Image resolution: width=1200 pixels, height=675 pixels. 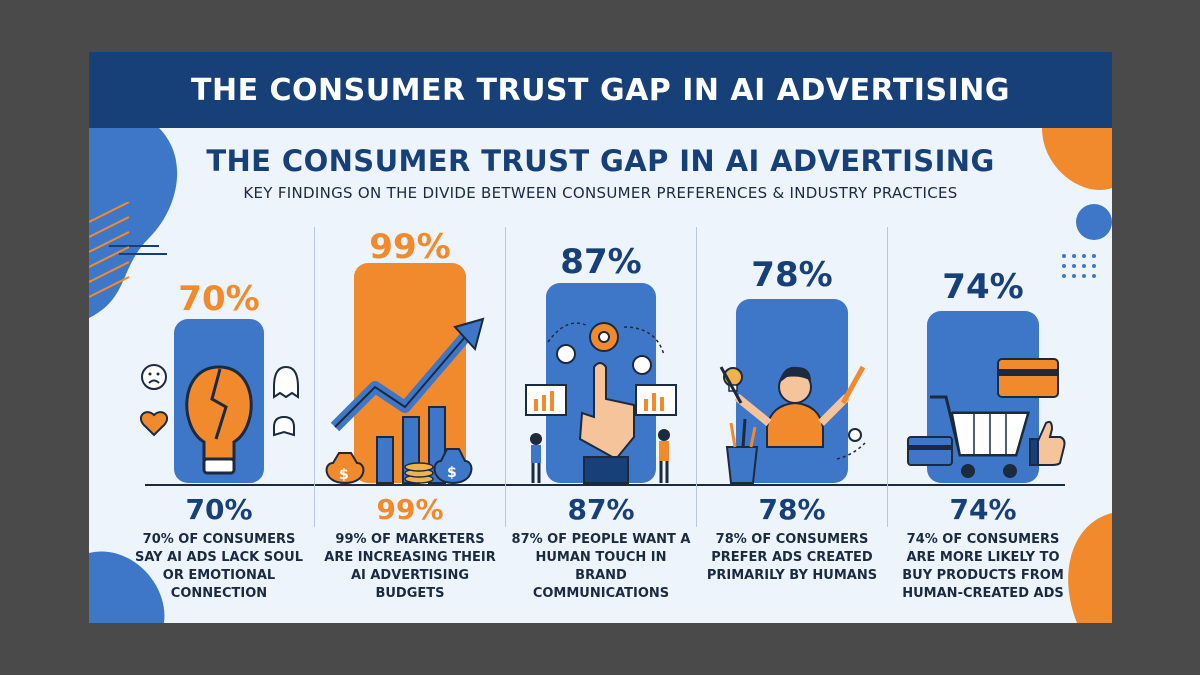 I want to click on thumbs-up-icon, so click(x=1047, y=443).